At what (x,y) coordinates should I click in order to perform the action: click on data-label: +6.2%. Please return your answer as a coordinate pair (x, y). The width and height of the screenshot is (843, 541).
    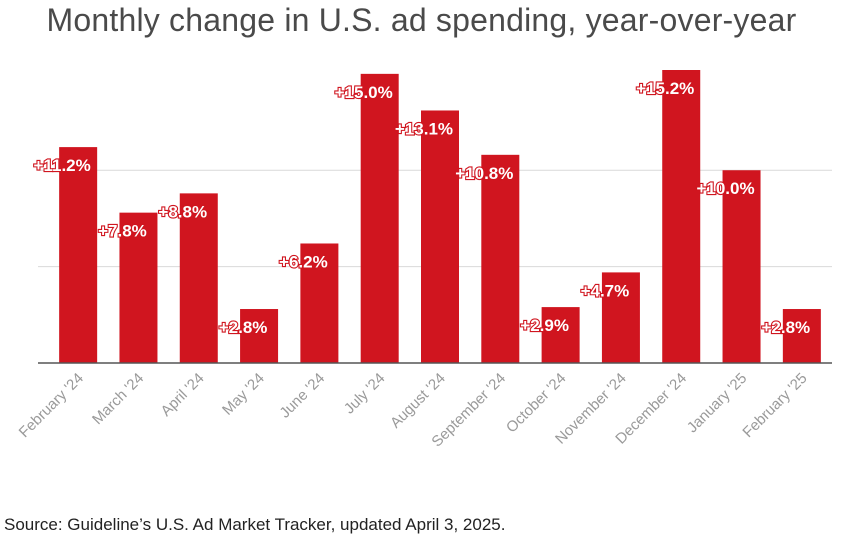
    Looking at the image, I should click on (303, 261).